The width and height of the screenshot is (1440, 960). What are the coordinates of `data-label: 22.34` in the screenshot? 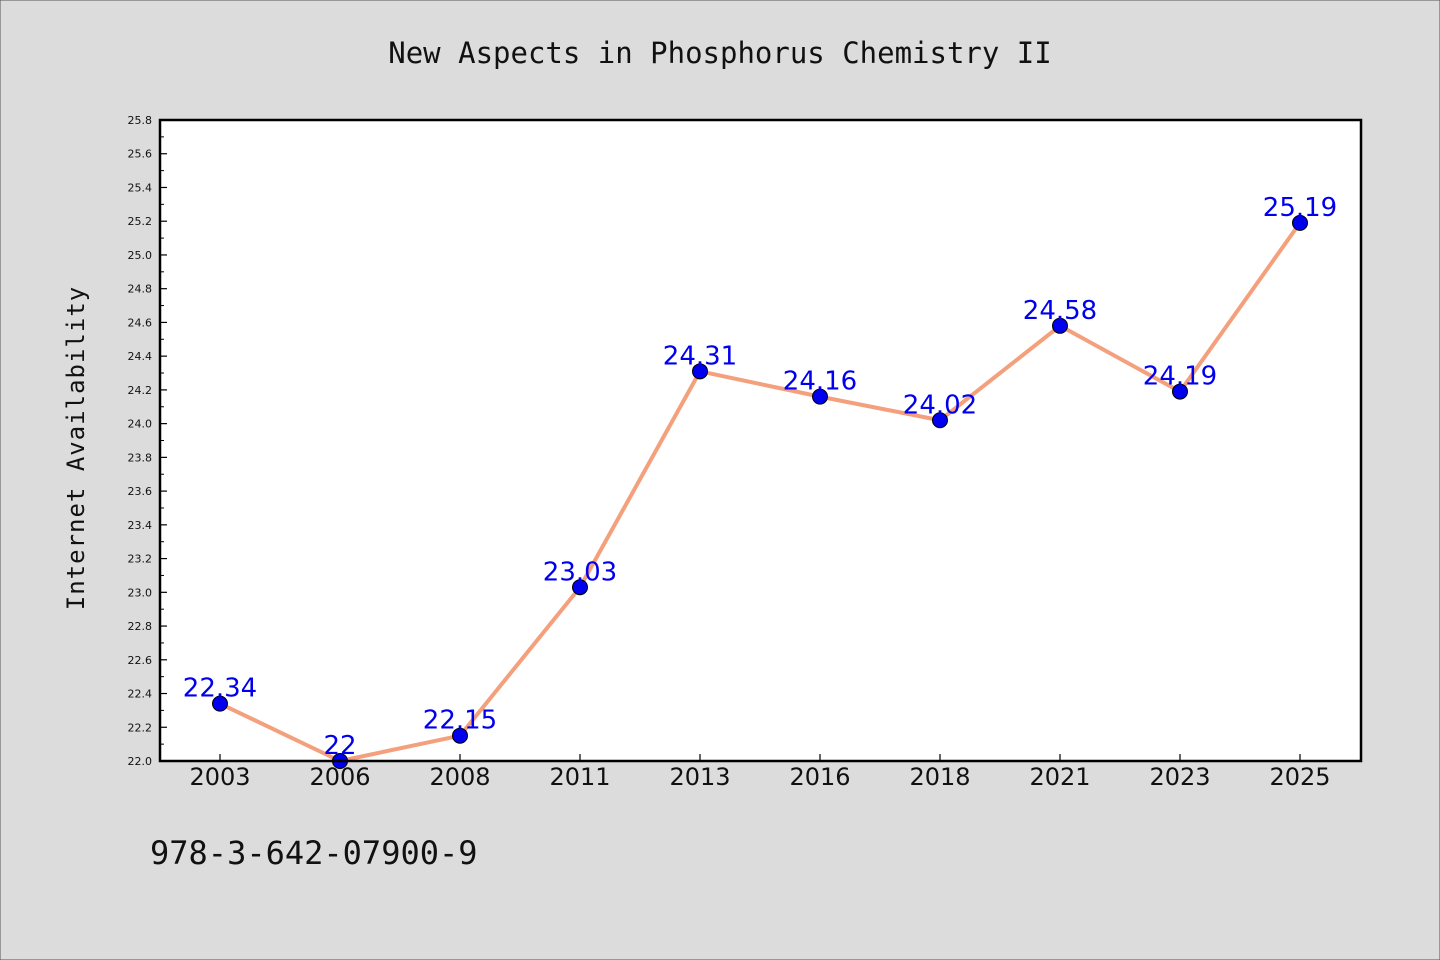 It's located at (220, 689).